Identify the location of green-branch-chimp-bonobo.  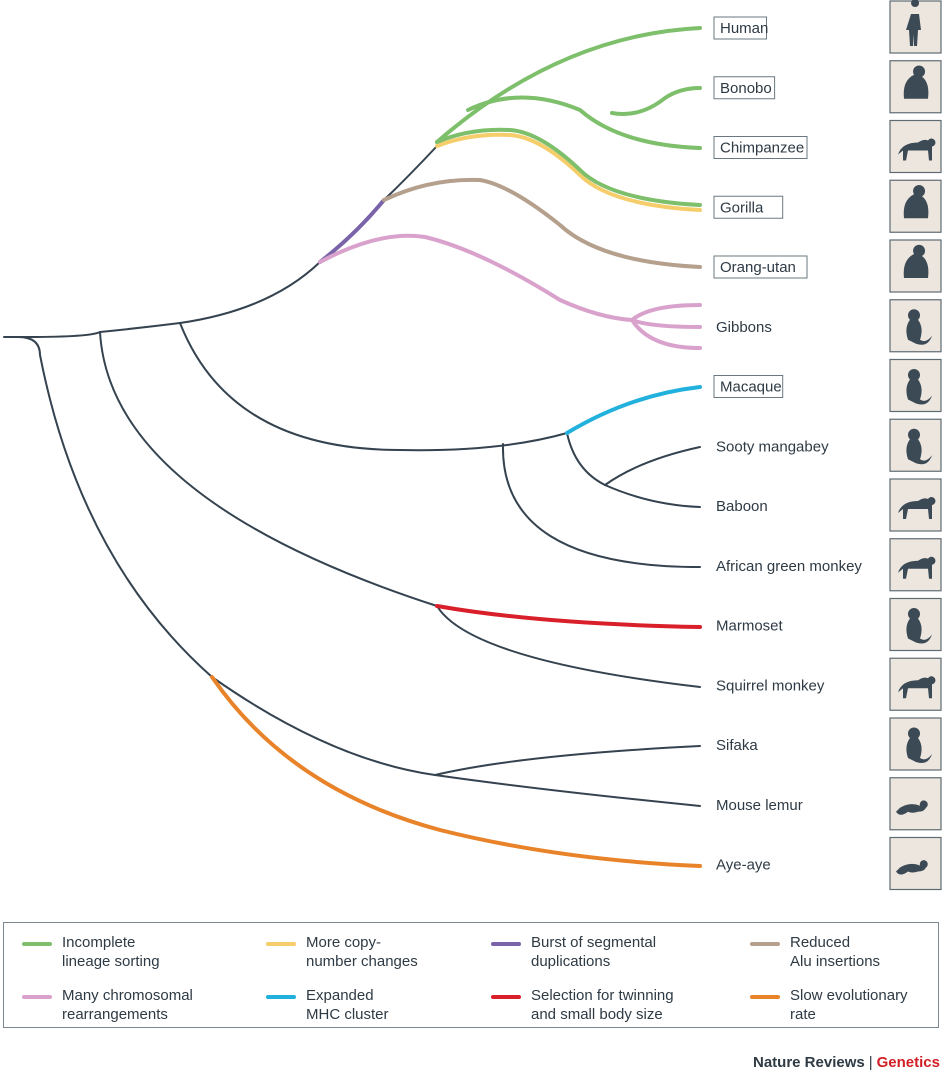
(584, 122).